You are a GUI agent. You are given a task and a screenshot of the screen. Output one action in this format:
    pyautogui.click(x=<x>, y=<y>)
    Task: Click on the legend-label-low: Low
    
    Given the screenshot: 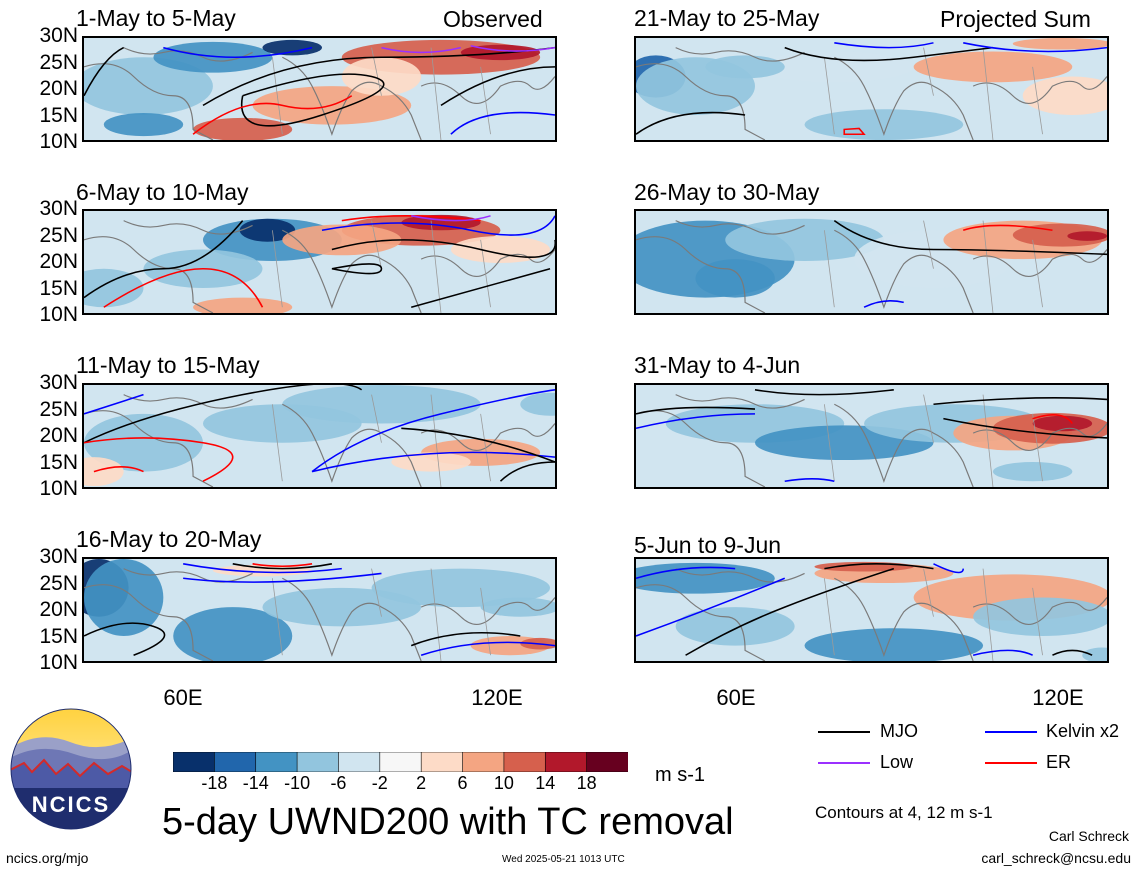 What is the action you would take?
    pyautogui.click(x=897, y=762)
    